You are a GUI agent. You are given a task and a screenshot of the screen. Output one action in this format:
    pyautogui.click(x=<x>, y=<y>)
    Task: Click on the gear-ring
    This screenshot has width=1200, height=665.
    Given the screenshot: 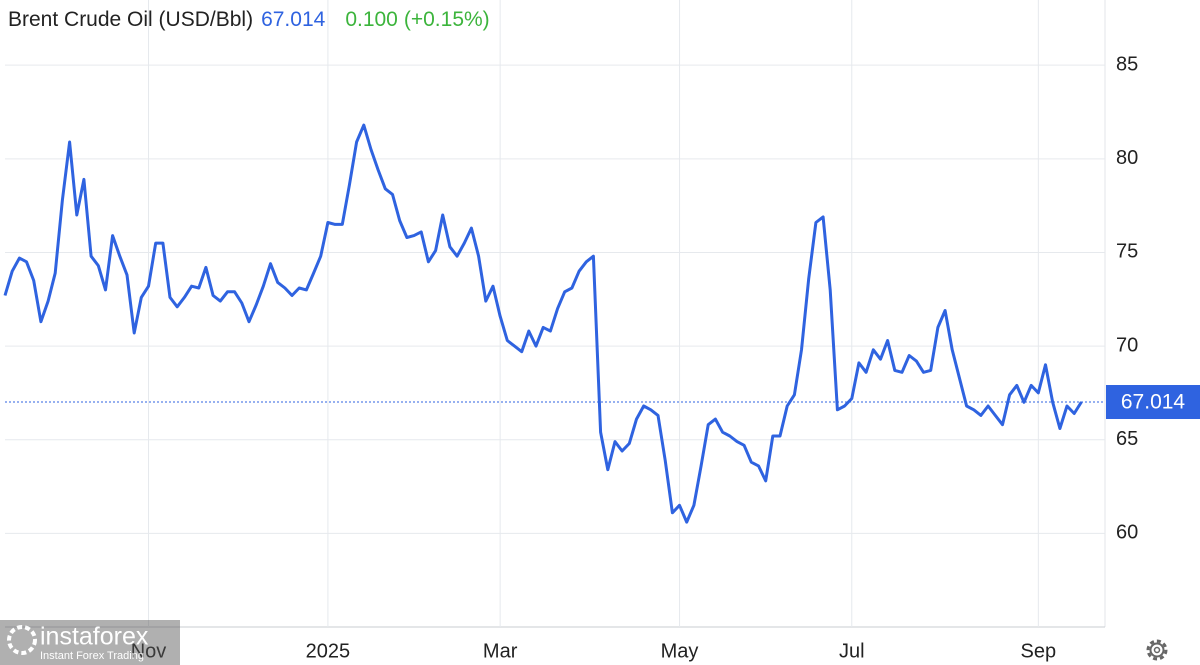 What is the action you would take?
    pyautogui.click(x=1157, y=650)
    